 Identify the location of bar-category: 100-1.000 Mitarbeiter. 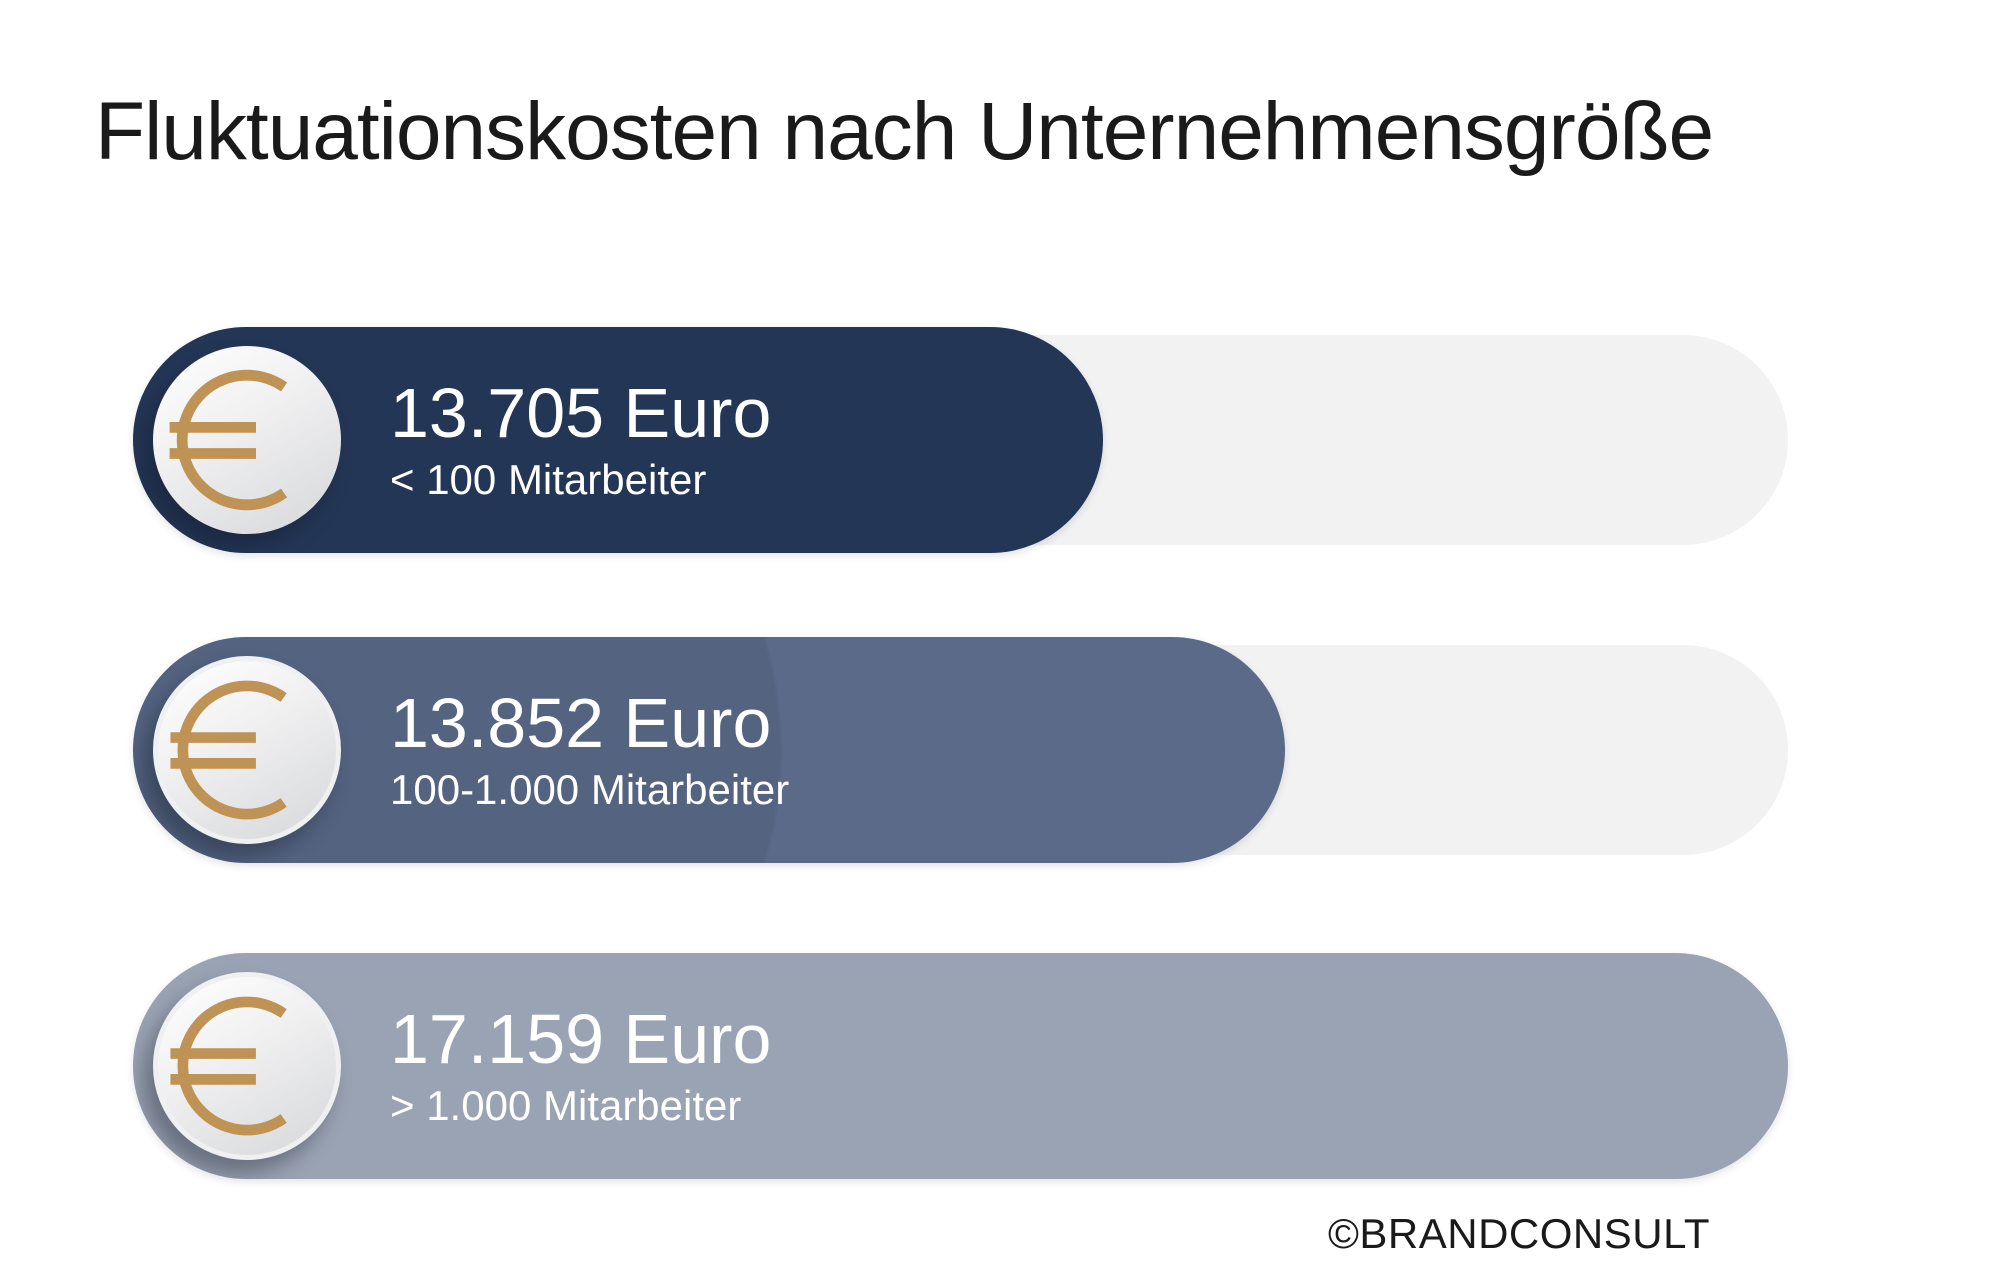
(590, 789).